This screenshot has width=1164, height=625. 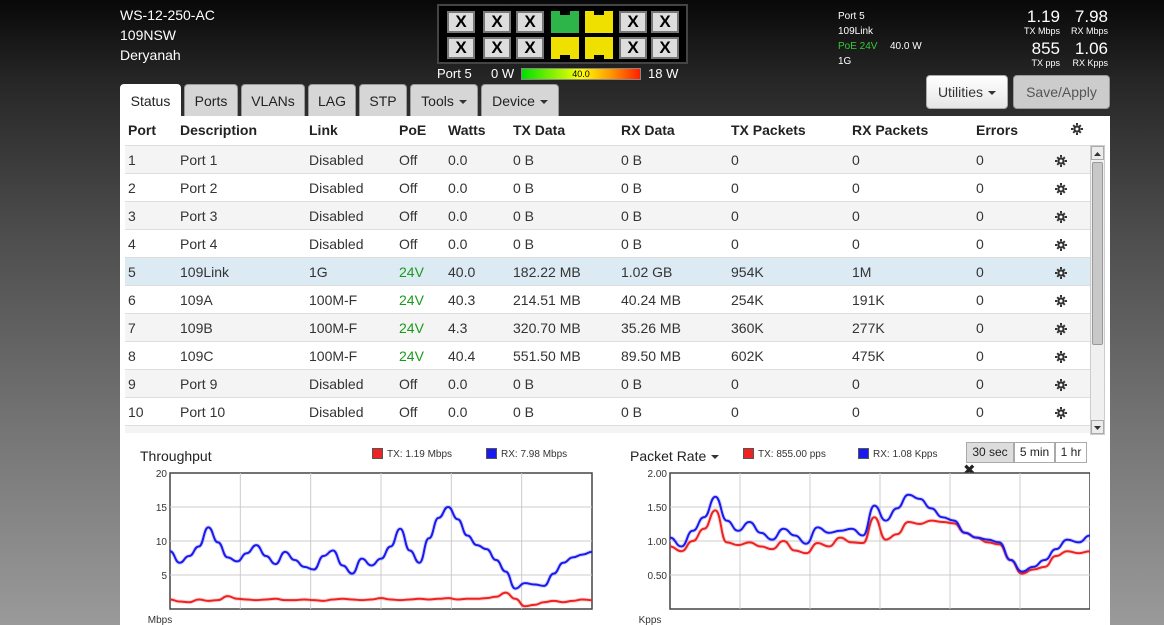 I want to click on cell-rx-data: 89.50 MB, so click(x=651, y=356).